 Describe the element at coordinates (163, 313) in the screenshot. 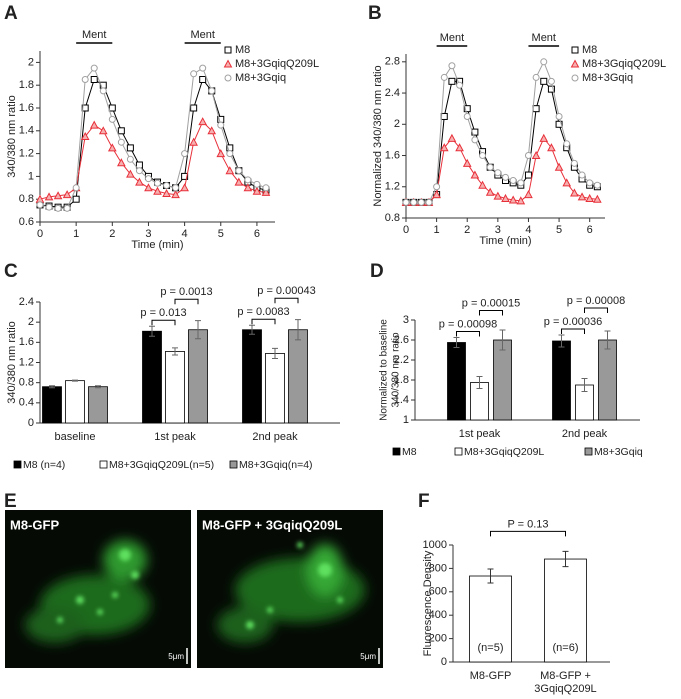

I see `p-value: p = 0.013` at that location.